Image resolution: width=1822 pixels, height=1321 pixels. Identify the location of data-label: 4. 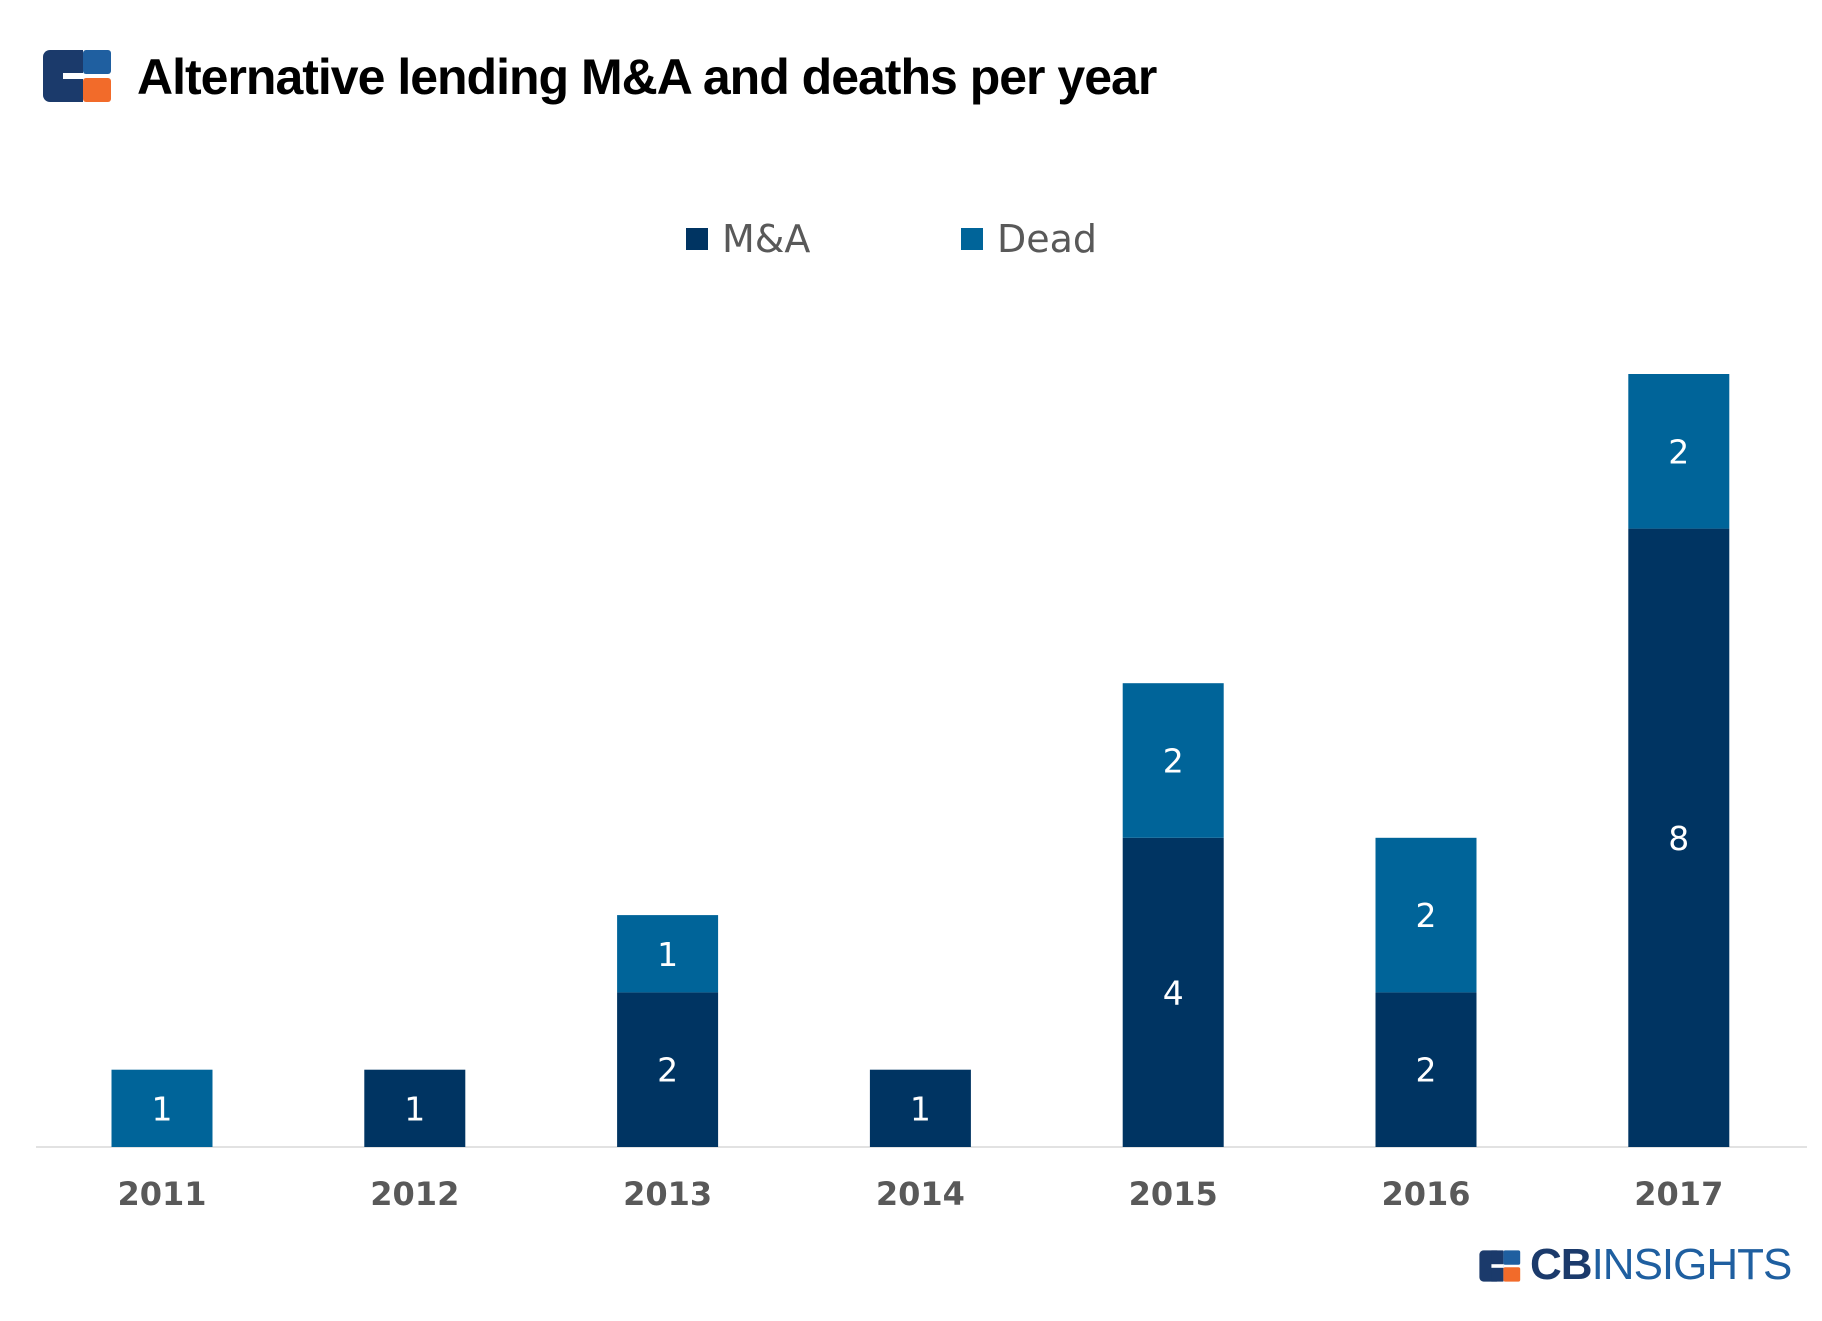
(1173, 992).